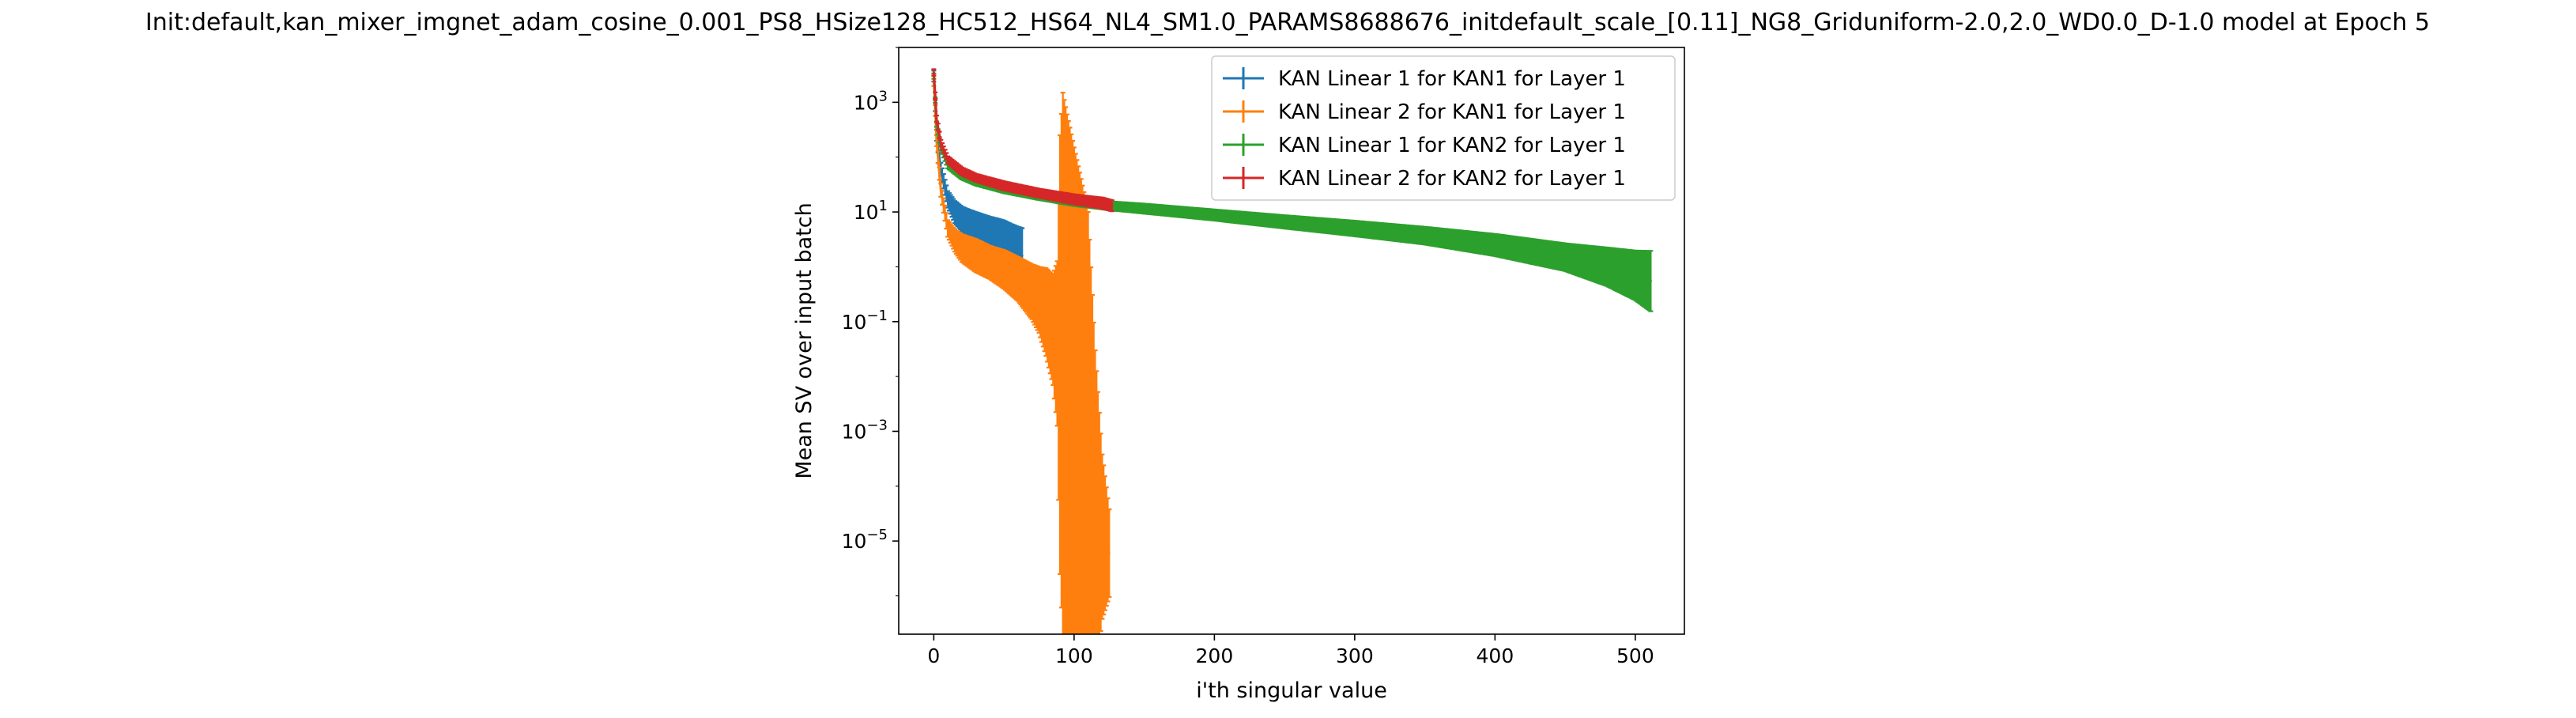 Image resolution: width=2576 pixels, height=718 pixels. What do you see at coordinates (1290, 650) in the screenshot?
I see `x-axis-ticks: 0 100 200 300 400 500` at bounding box center [1290, 650].